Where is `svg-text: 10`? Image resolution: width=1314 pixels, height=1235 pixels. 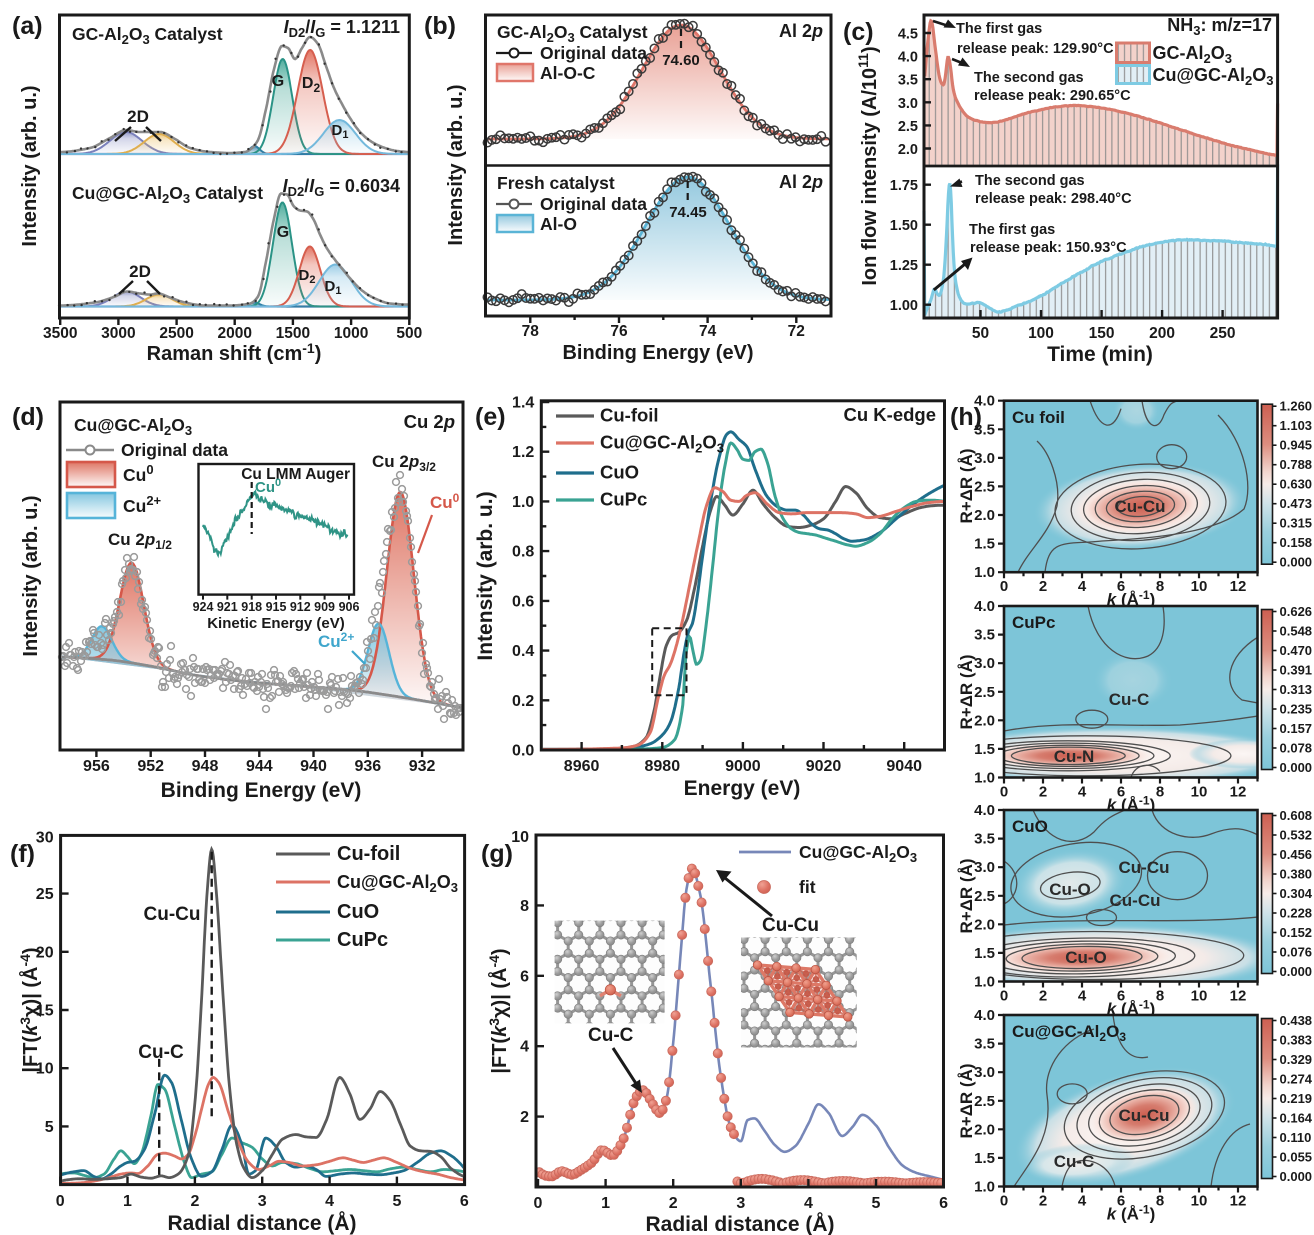
svg-text: 10 is located at coordinates (45, 1069).